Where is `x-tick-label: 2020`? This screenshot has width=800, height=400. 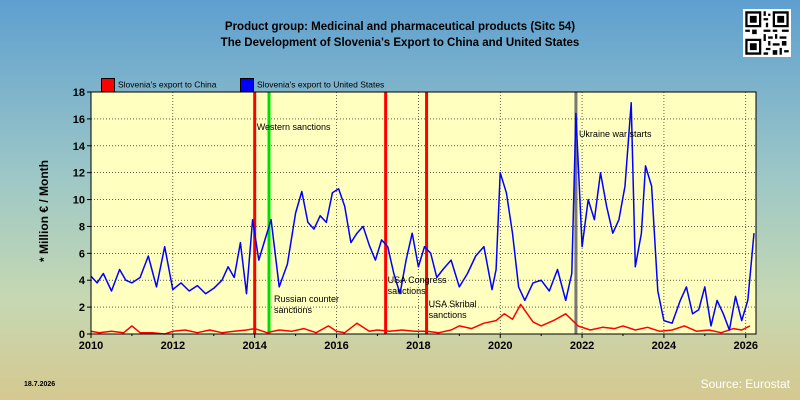
x-tick-label: 2020 is located at coordinates (500, 346).